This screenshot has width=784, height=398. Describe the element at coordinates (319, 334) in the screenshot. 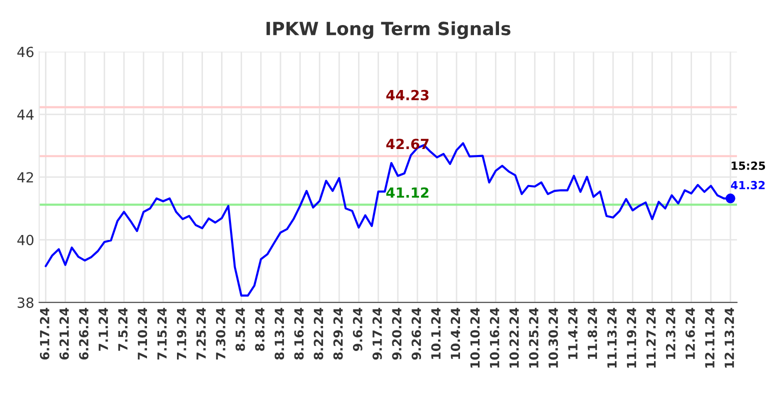

I see `x-tick-label: 8.22.24` at that location.